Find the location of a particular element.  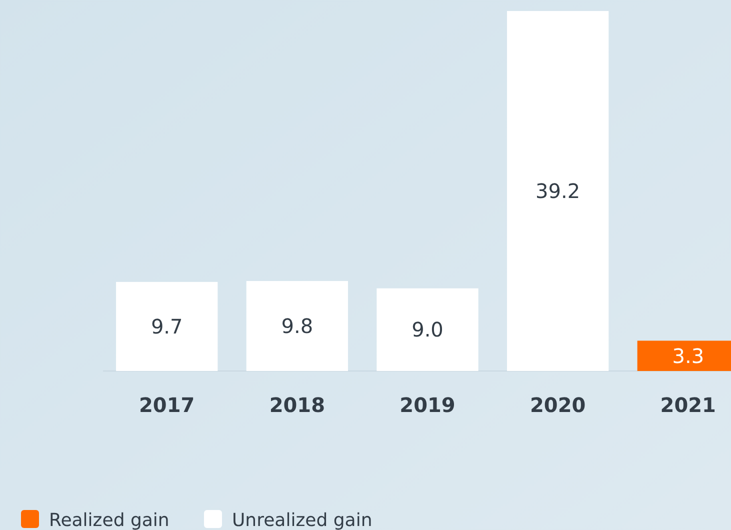

x-tick-label: 2019 is located at coordinates (428, 405).